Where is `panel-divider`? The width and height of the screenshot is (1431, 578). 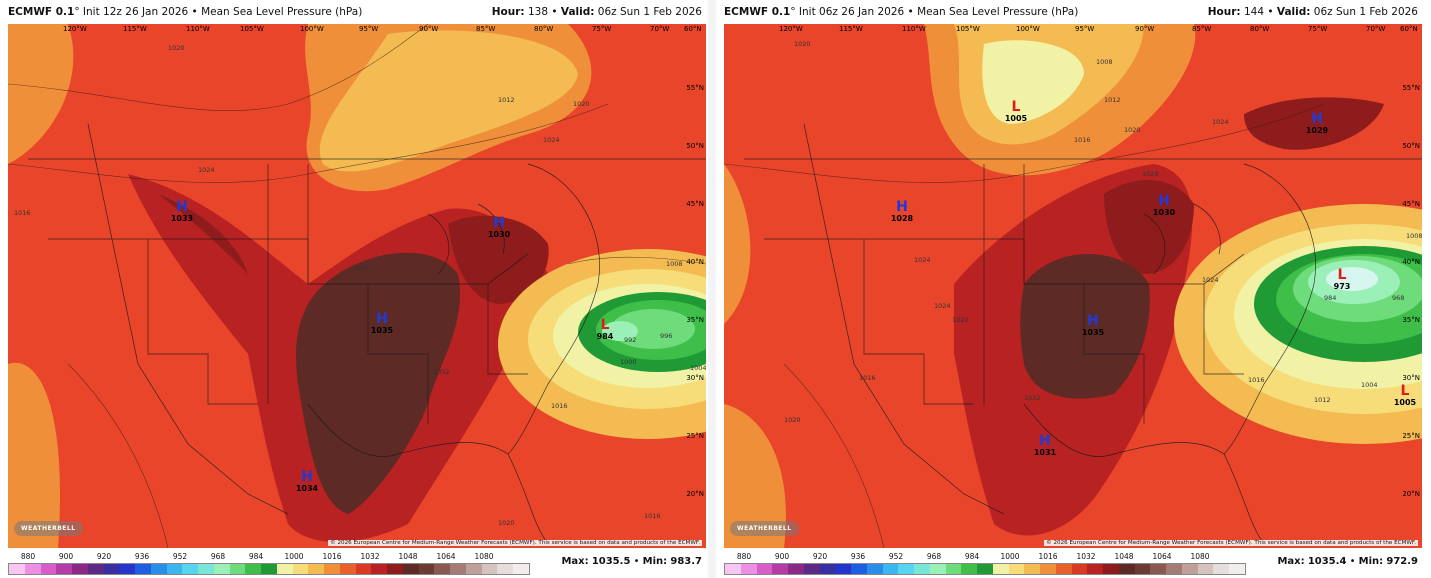
panel-divider is located at coordinates (712, 289).